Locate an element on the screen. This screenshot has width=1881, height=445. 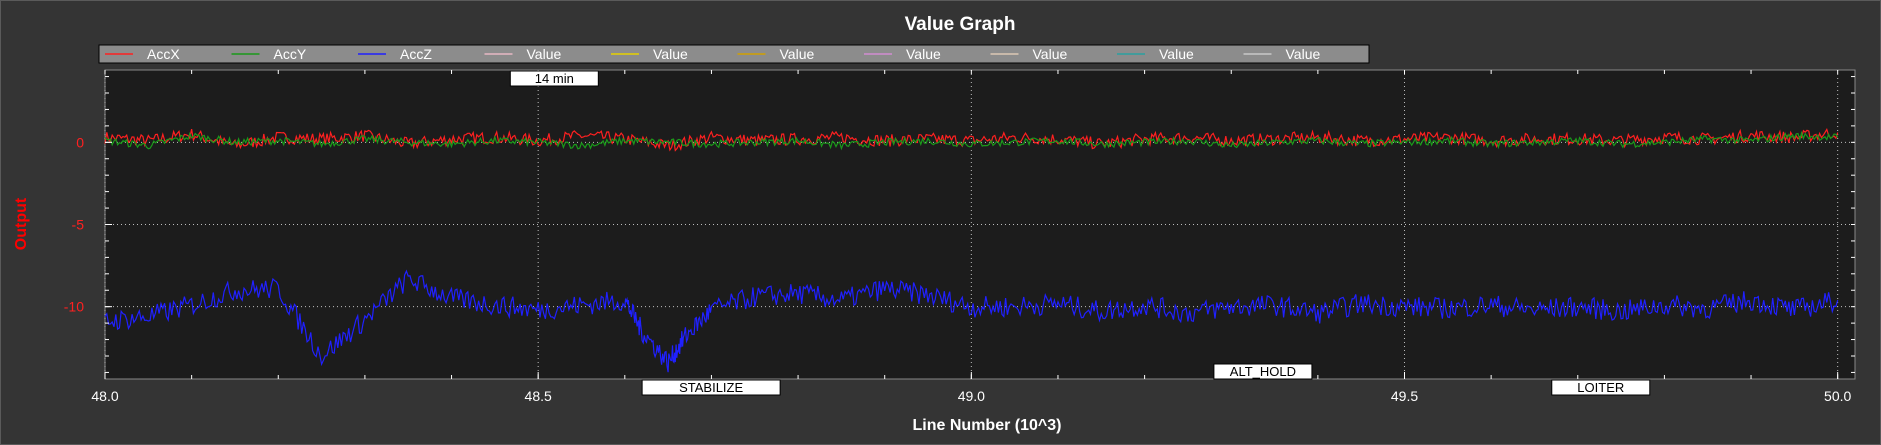
series-line-accy is located at coordinates (971, 140).